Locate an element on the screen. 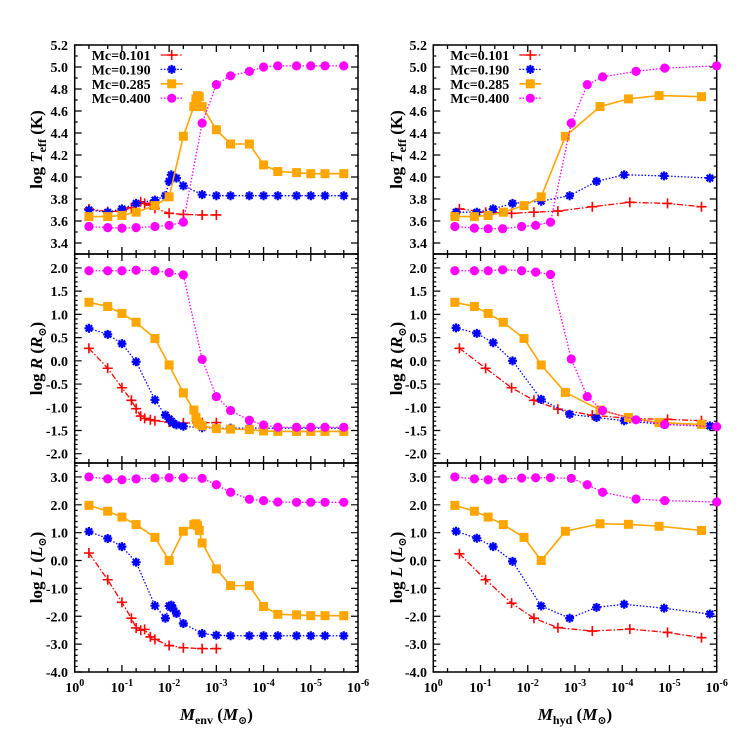 This screenshot has height=747, width=747. legend-entry: Mc=0.101 is located at coordinates (496, 56).